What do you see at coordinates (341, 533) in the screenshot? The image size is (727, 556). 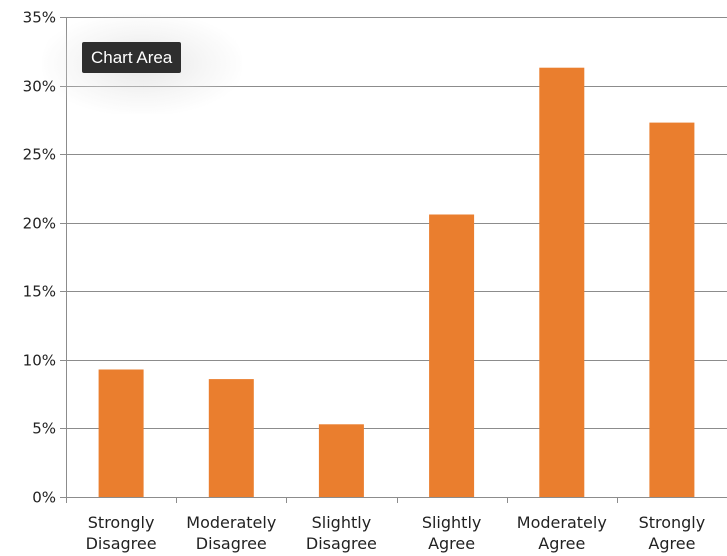 I see `x-tick-label-2: Slightly Disagree` at bounding box center [341, 533].